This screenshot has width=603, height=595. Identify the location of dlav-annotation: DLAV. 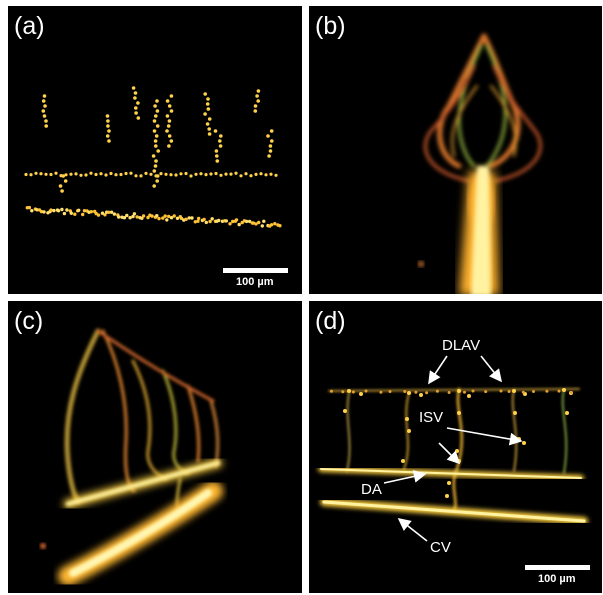
(461, 345).